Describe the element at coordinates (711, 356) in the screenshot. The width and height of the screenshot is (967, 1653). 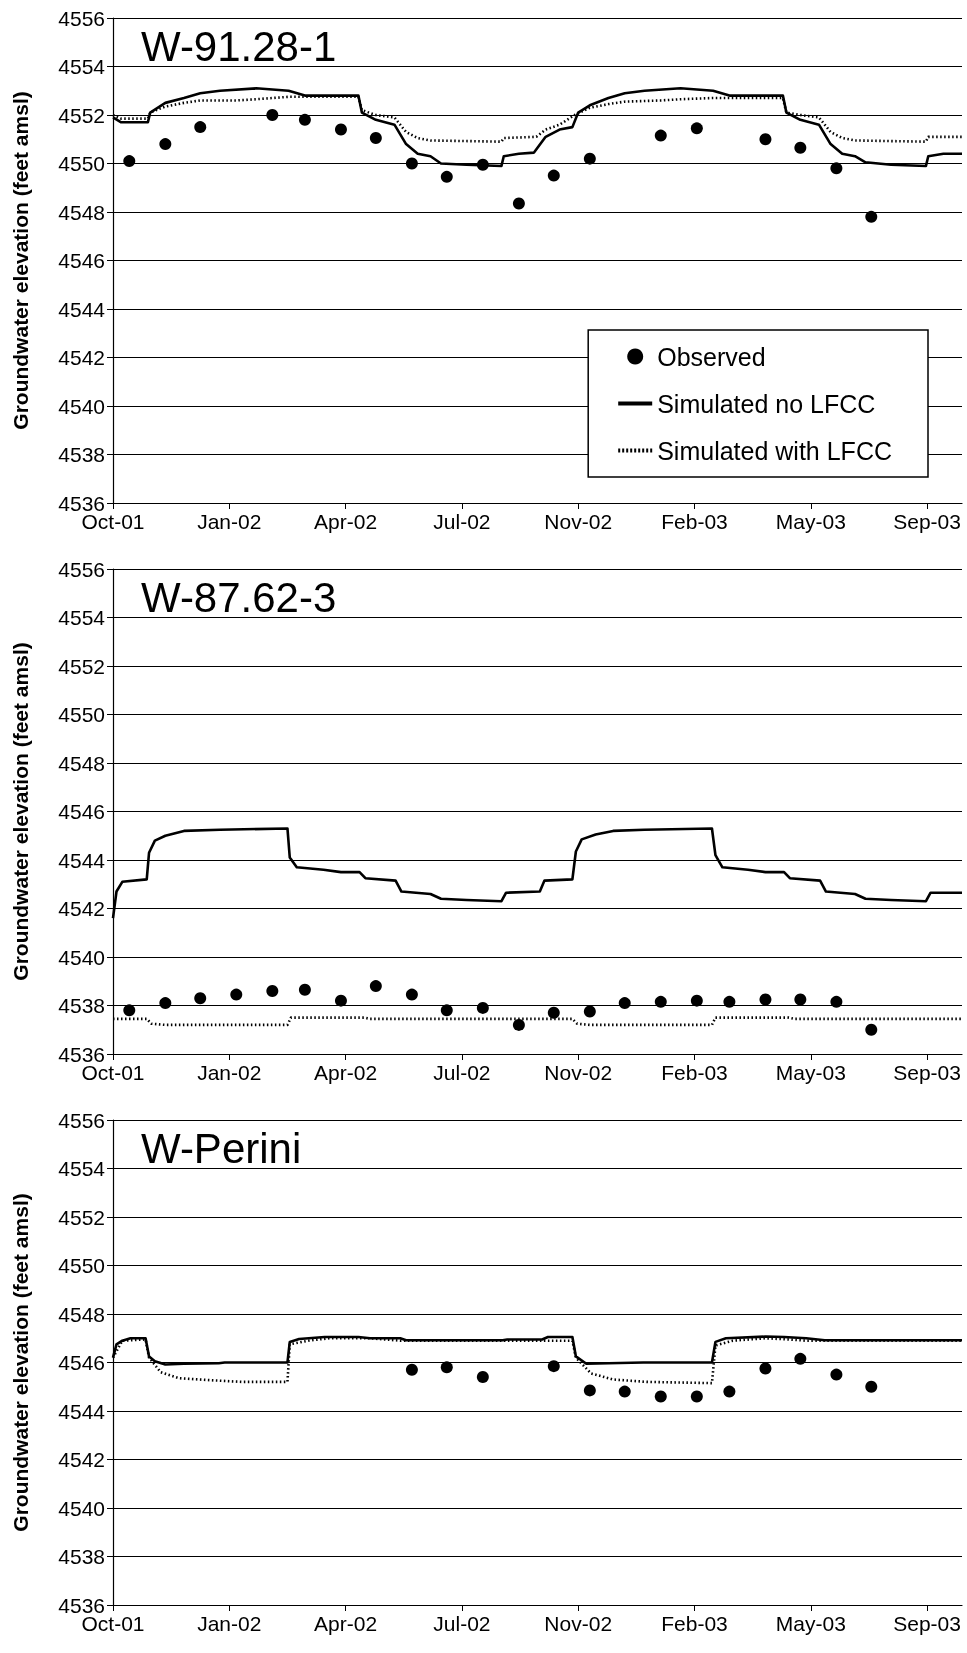
I see `legend-label: Observed` at that location.